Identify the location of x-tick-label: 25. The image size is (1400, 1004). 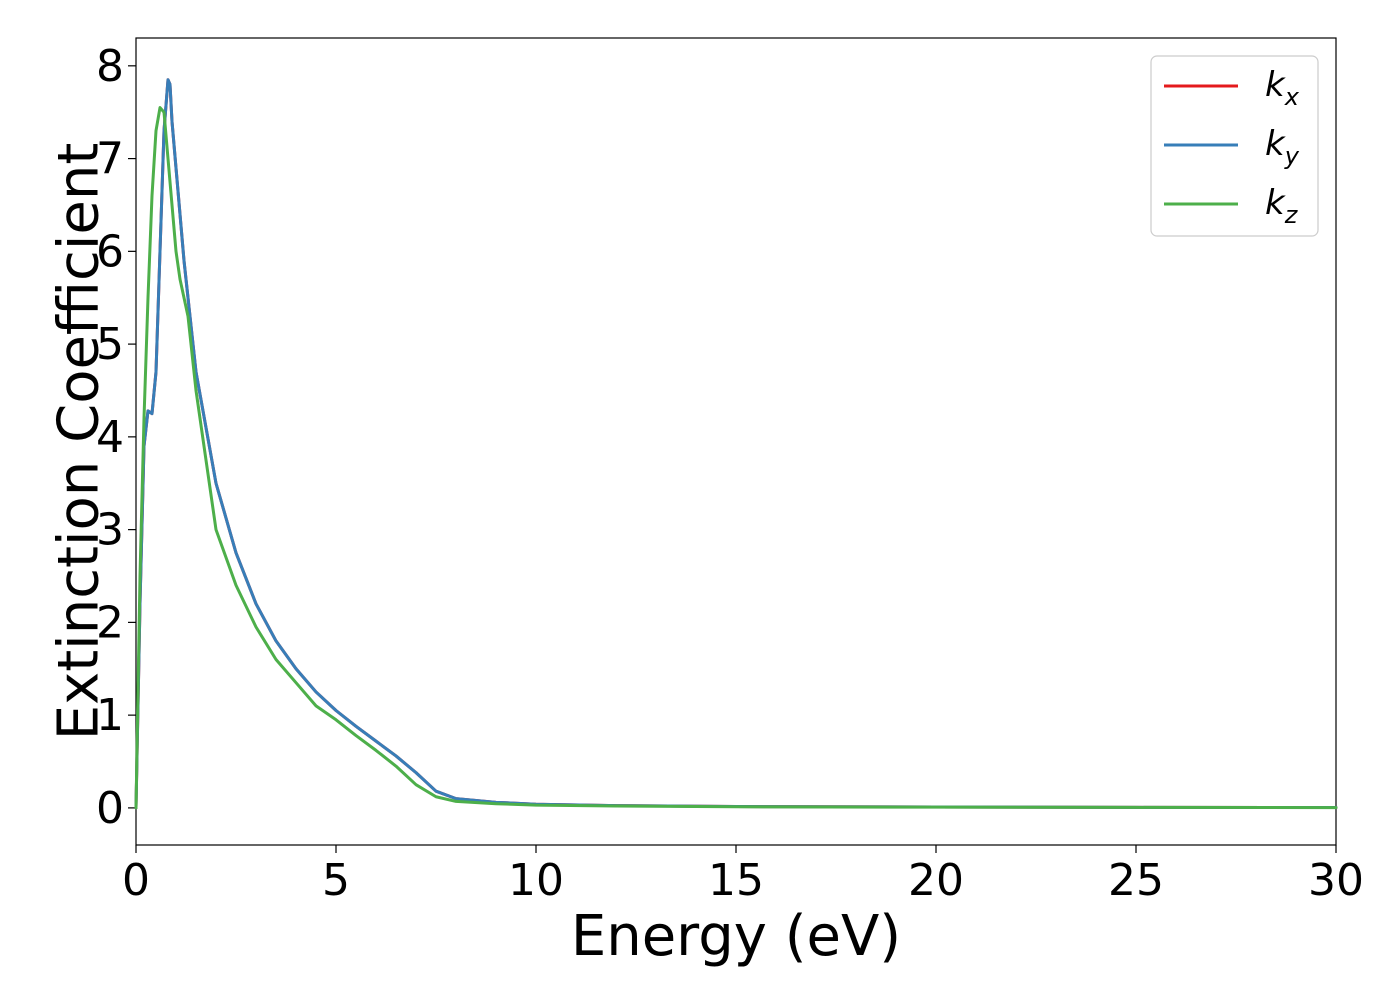
(1136, 880).